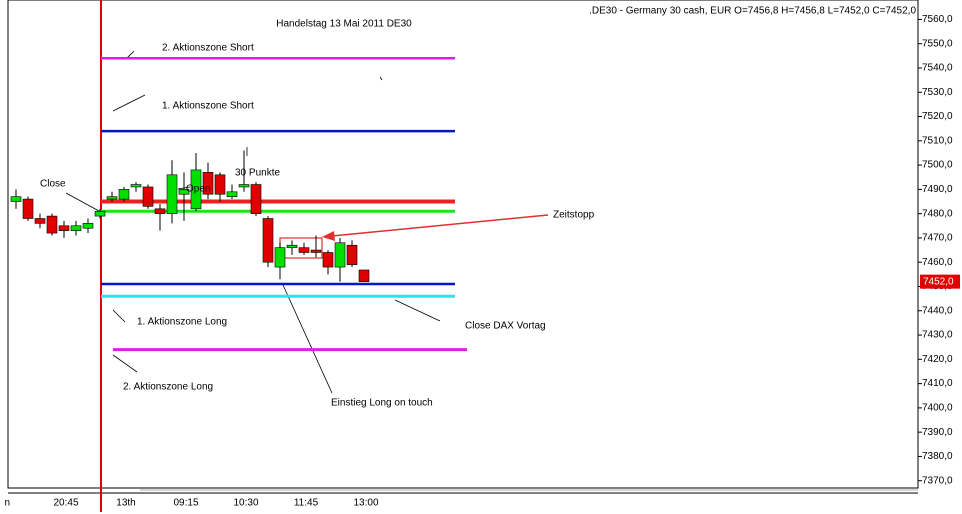  Describe the element at coordinates (937, 359) in the screenshot. I see `y-tick-label: 7420,0` at that location.